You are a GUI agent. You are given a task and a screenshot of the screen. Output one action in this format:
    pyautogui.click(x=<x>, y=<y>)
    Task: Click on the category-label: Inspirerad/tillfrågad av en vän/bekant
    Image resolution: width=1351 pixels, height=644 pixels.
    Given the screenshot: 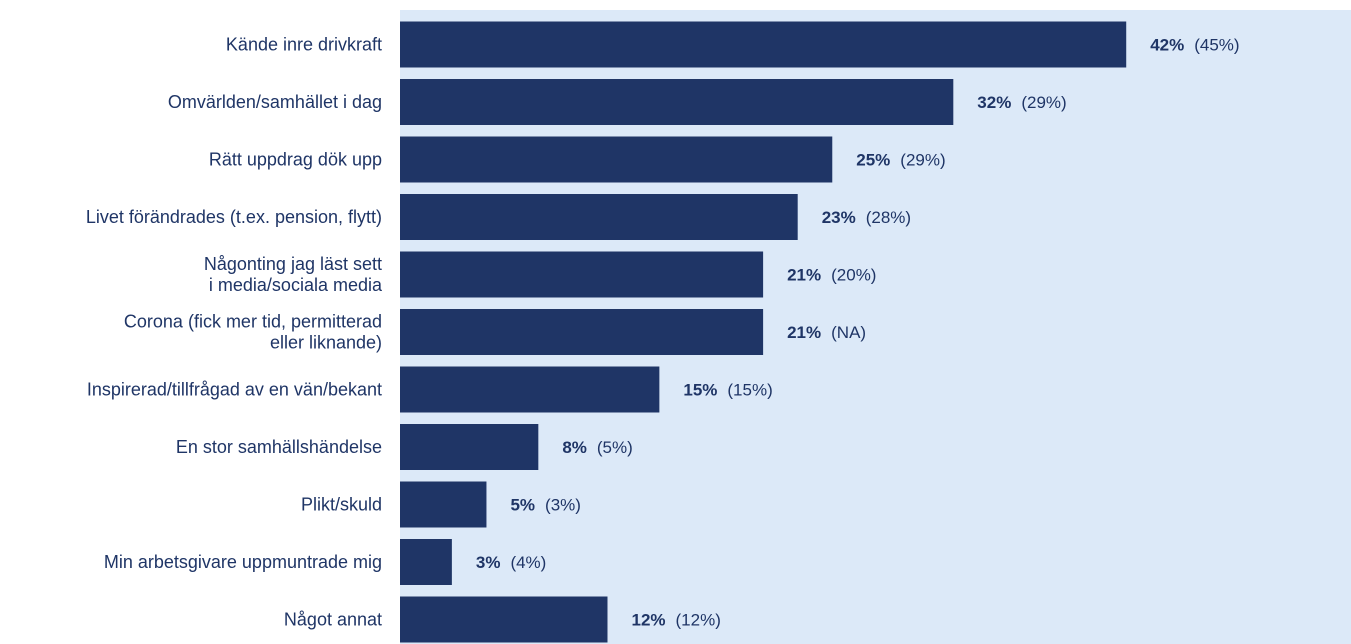 What is the action you would take?
    pyautogui.click(x=234, y=390)
    